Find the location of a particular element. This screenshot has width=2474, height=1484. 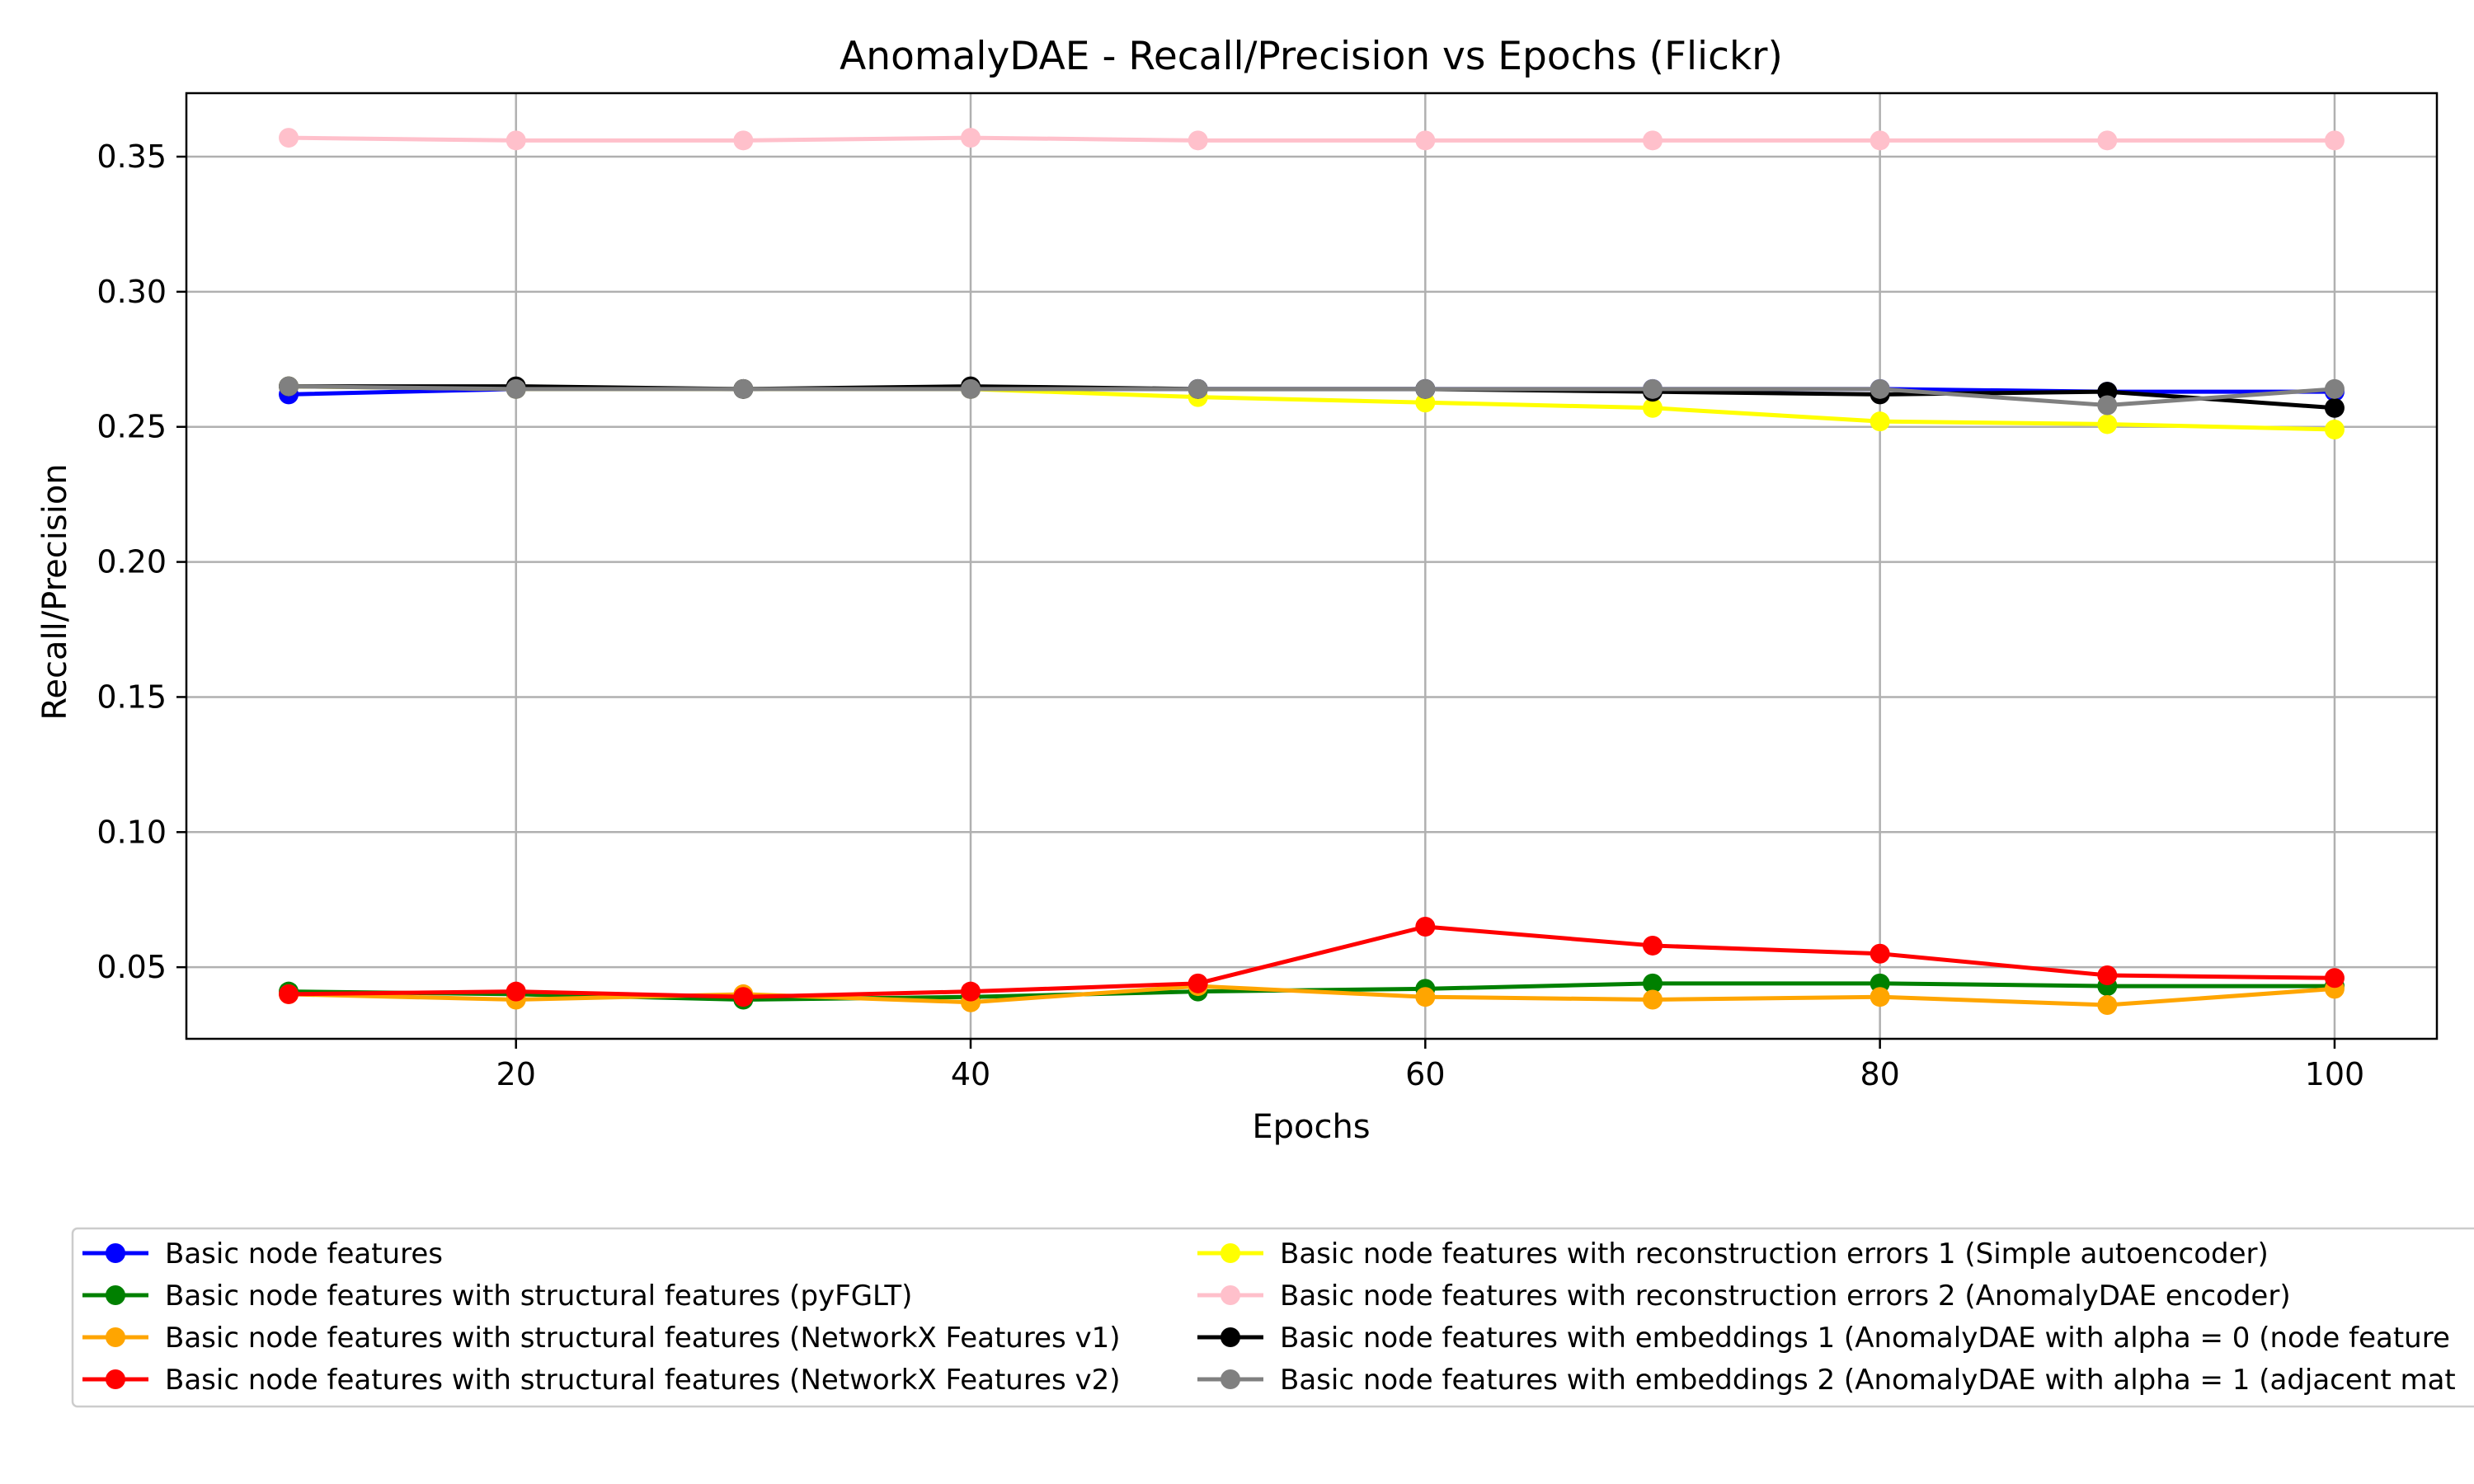

y-tick-label: 0.35 is located at coordinates (131, 157).